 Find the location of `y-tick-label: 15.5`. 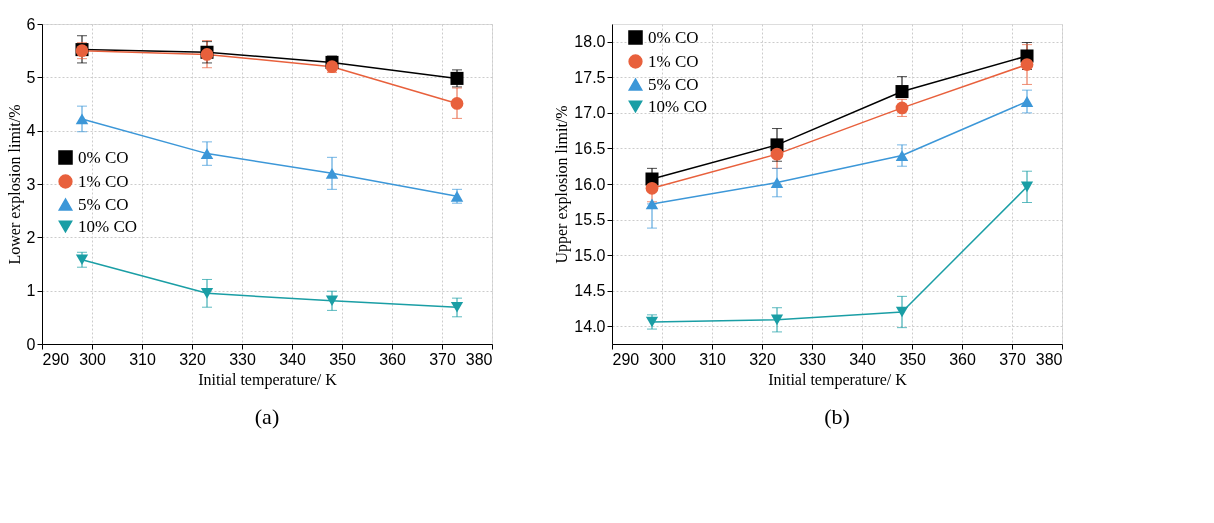

y-tick-label: 15.5 is located at coordinates (590, 220).